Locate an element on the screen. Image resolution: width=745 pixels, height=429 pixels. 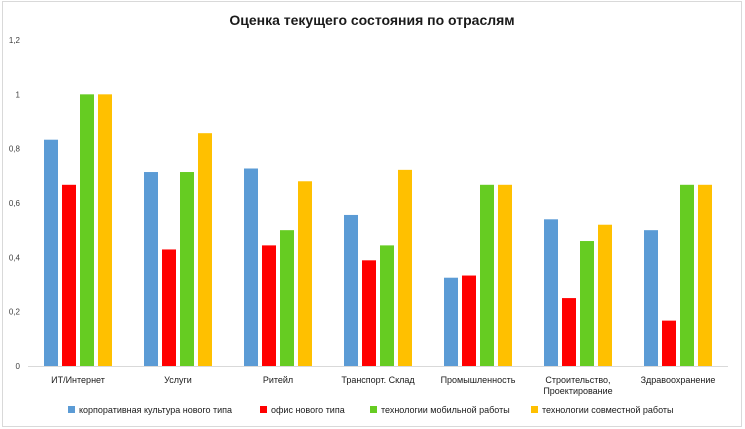
category-label: Здравоохранение is located at coordinates (678, 380).